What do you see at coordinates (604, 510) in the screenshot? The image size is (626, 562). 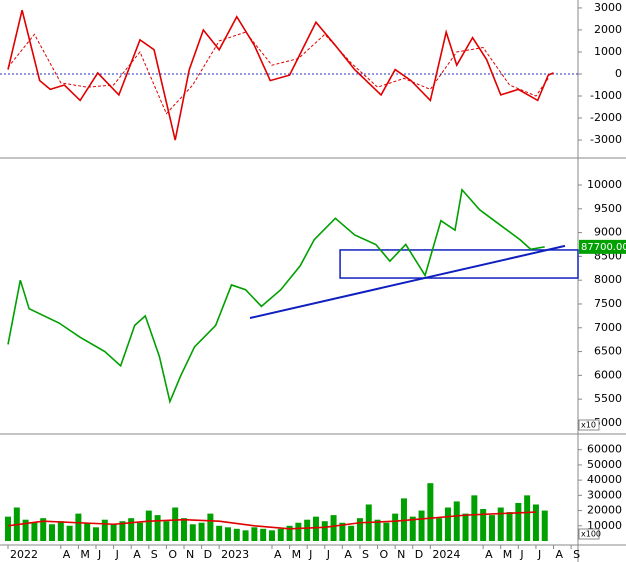 I see `y-tick-label: 20000` at bounding box center [604, 510].